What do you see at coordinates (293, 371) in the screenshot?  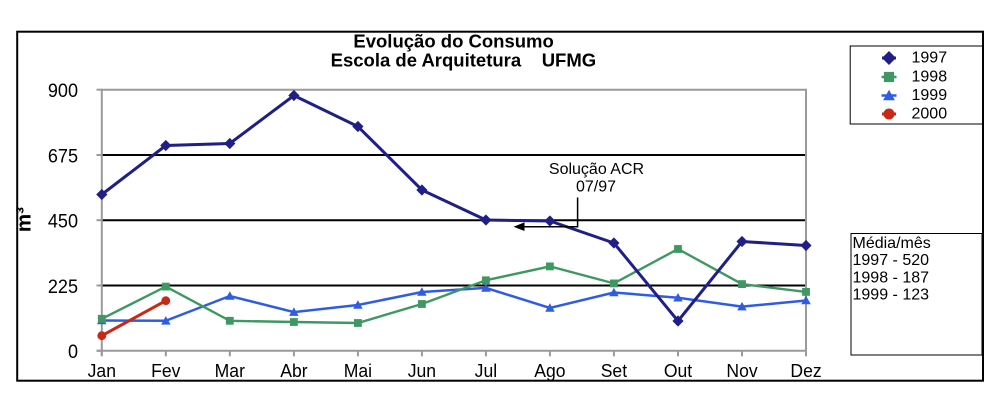 I see `svg-text: Abr` at bounding box center [293, 371].